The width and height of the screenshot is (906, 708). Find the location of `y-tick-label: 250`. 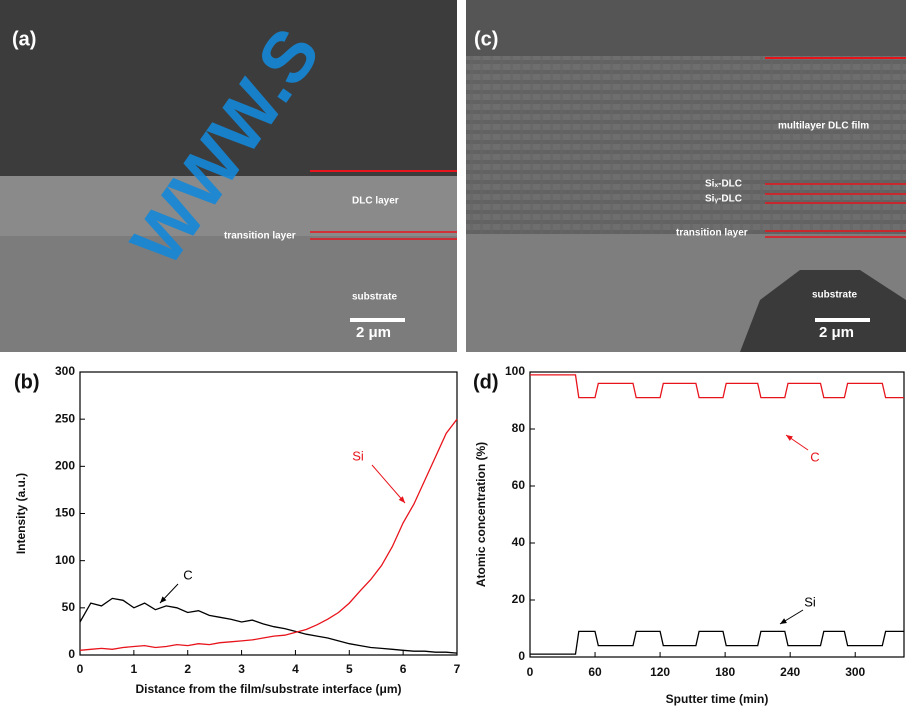

y-tick-label: 250 is located at coordinates (65, 418).